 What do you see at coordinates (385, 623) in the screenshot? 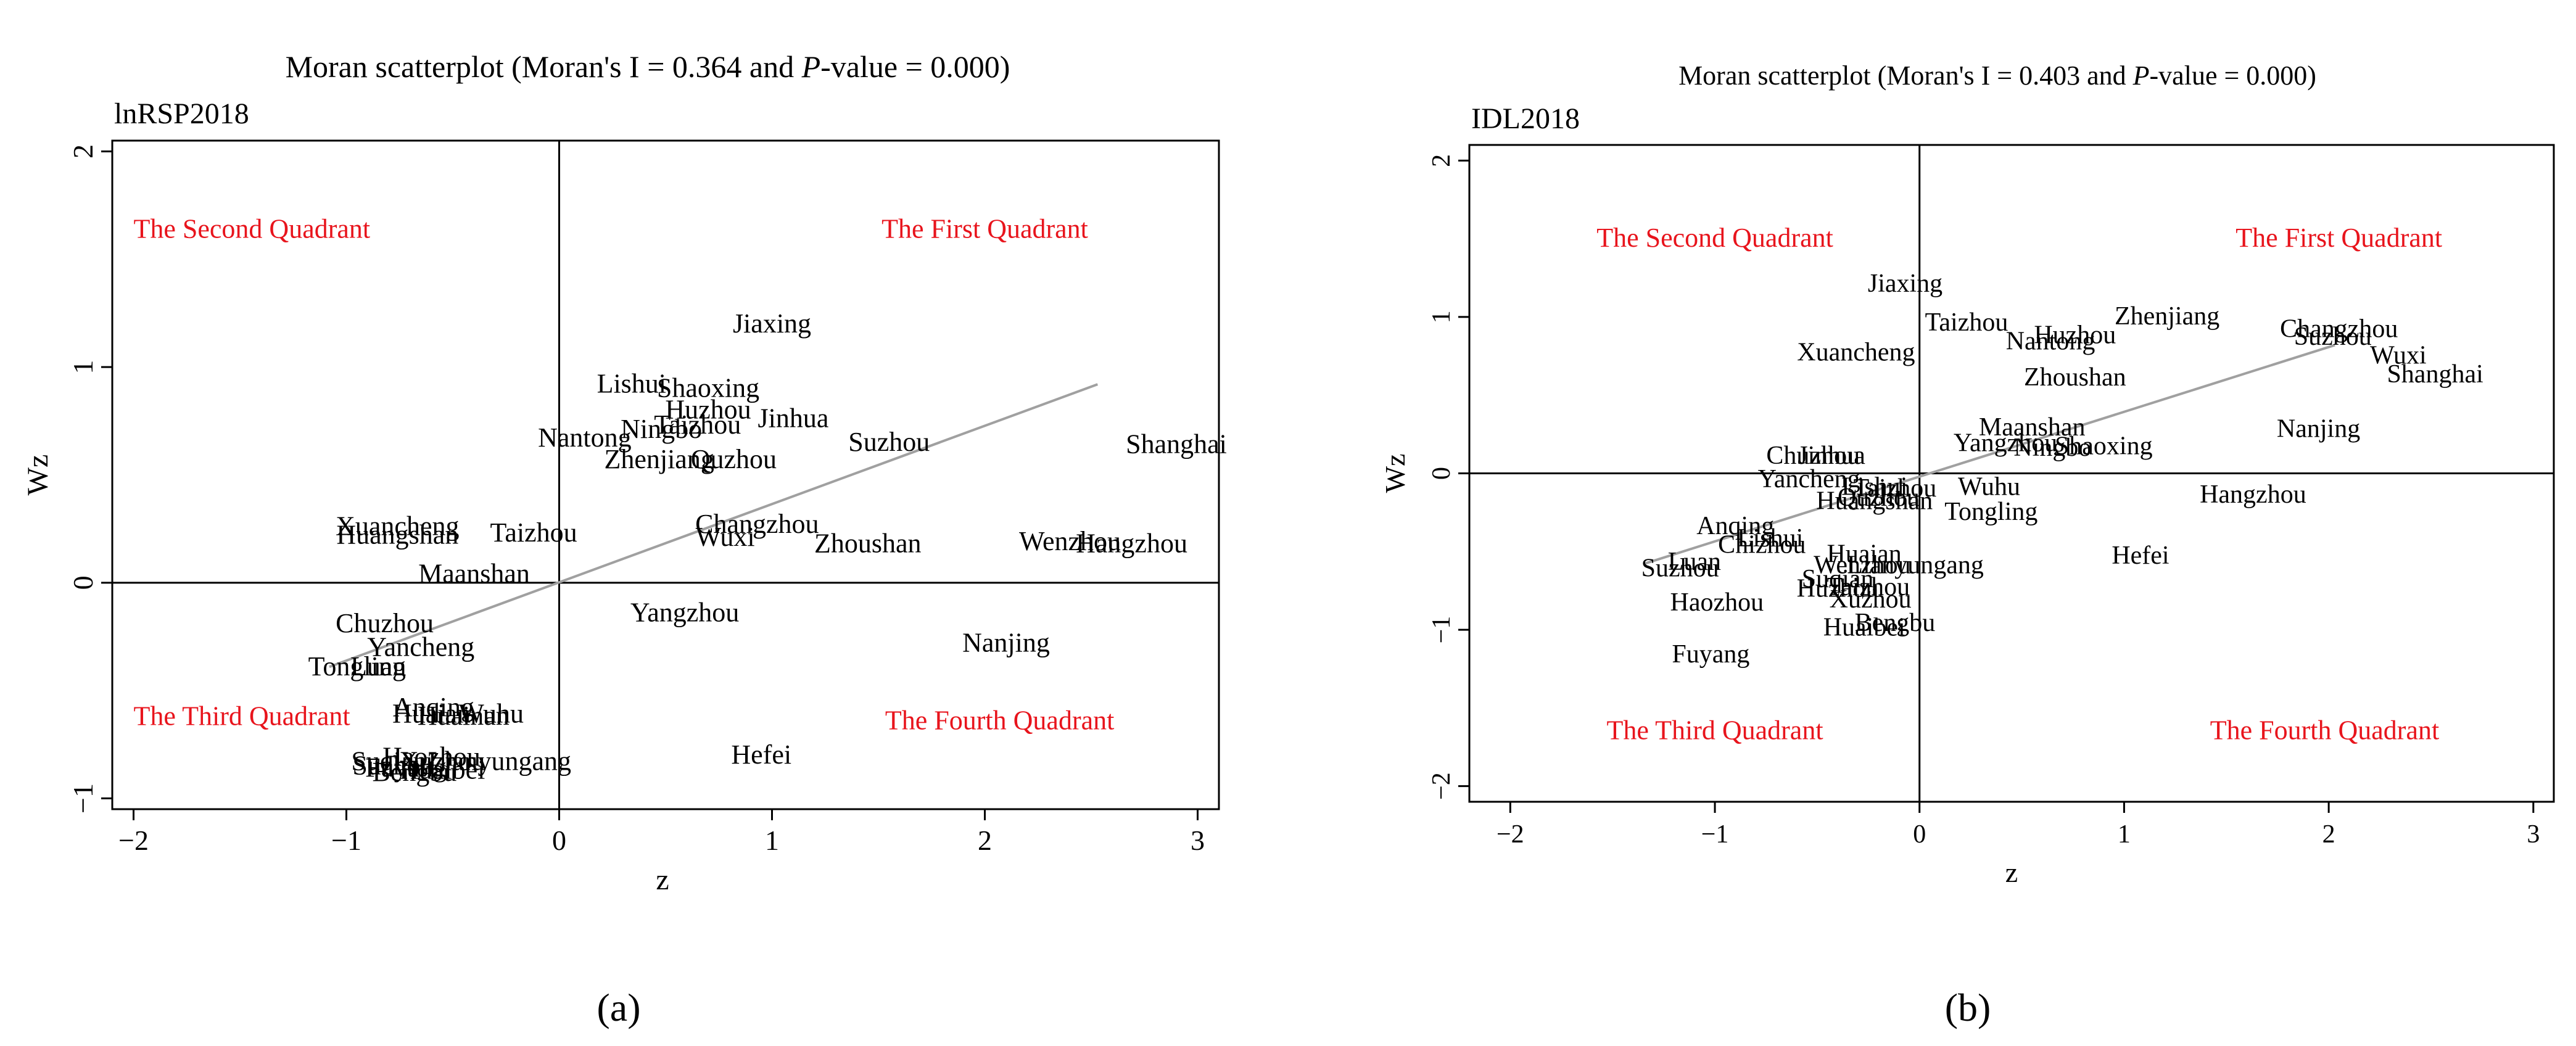
I see `point-label: Chuzhou` at bounding box center [385, 623].